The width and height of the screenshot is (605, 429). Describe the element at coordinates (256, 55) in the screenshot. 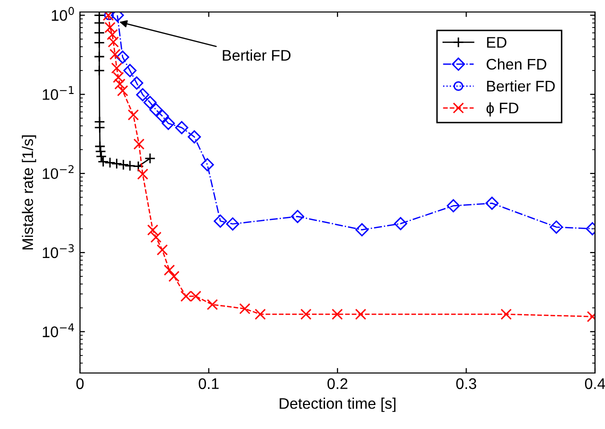

I see `annotation: Bertier FD` at that location.